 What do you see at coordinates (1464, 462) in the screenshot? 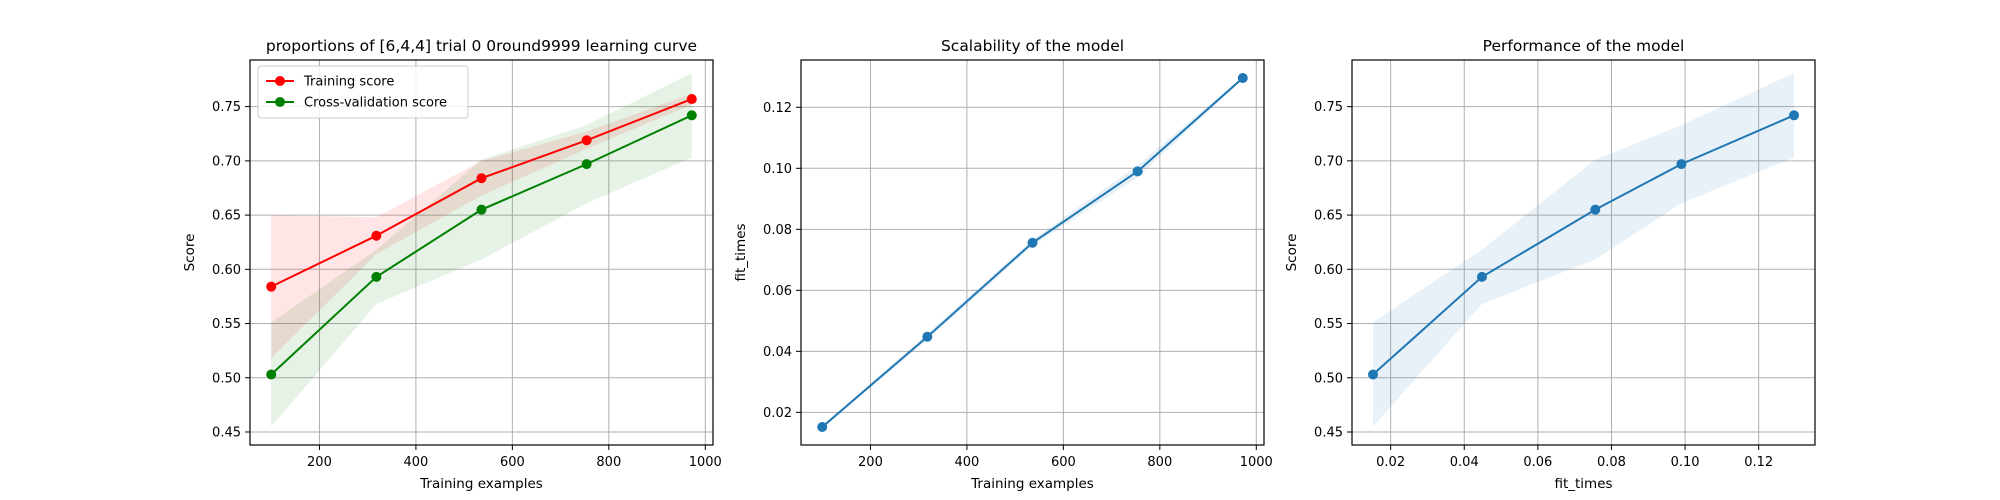
I see `x-tick-label: 0.04` at bounding box center [1464, 462].